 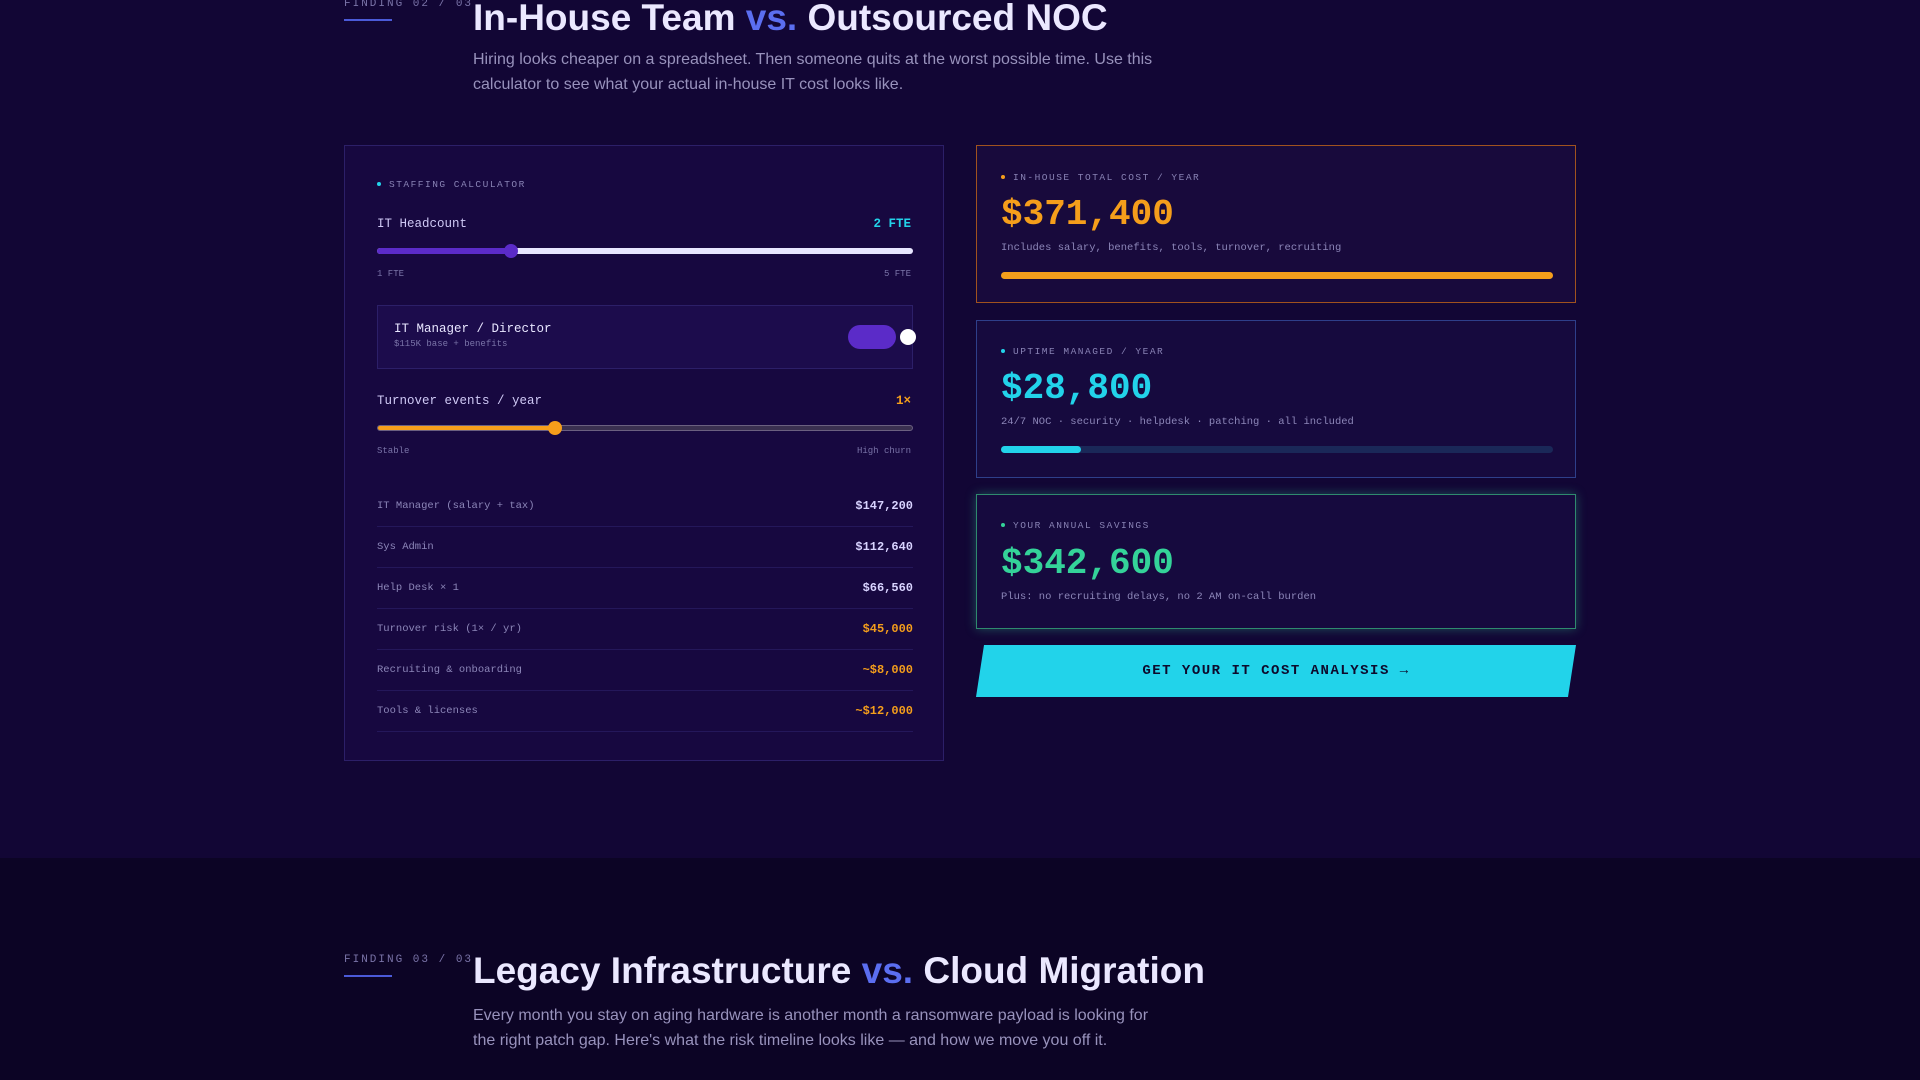 What do you see at coordinates (645, 428) in the screenshot?
I see `turnover-slider` at bounding box center [645, 428].